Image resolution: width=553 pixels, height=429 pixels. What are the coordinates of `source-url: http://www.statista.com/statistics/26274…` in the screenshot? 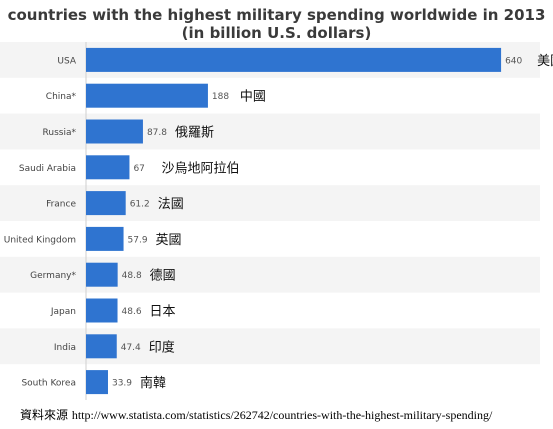 It's located at (282, 415).